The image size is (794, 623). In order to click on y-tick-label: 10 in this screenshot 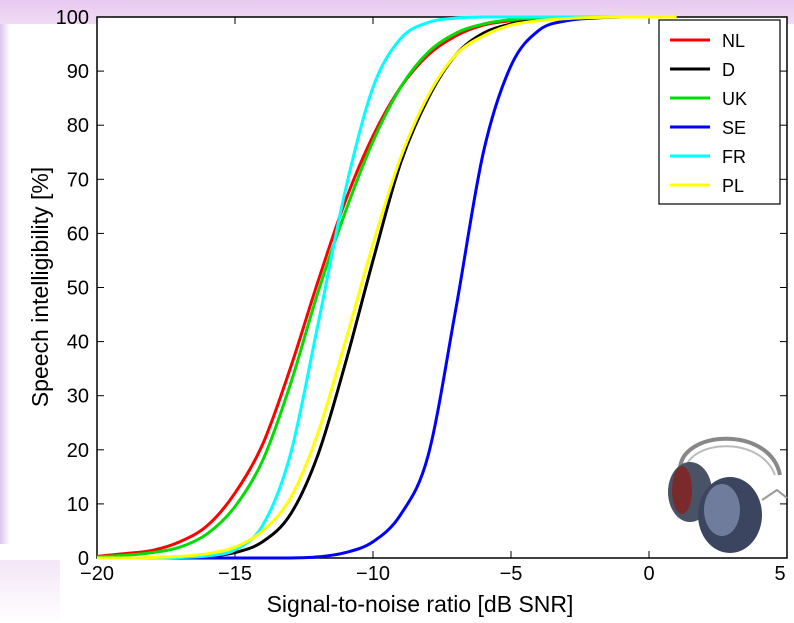, I will do `click(78, 505)`.